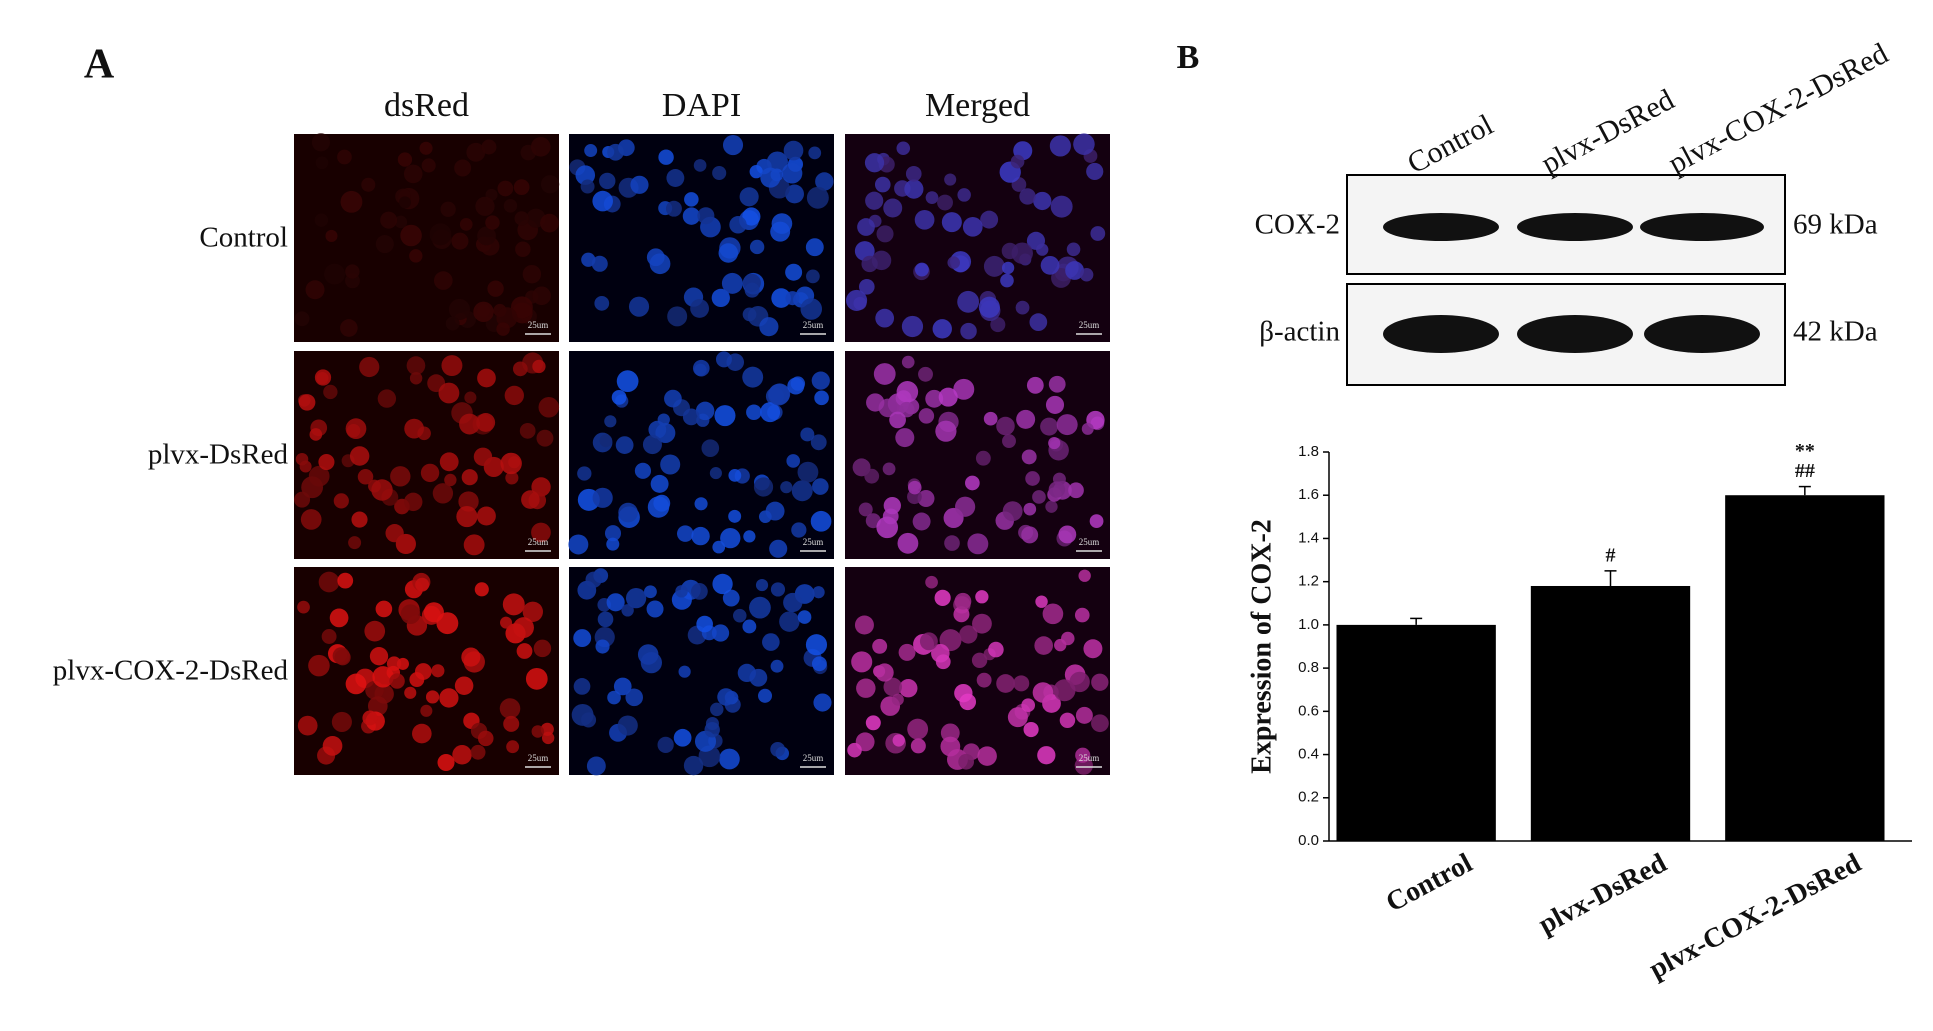 Image resolution: width=1933 pixels, height=1031 pixels. Describe the element at coordinates (1603, 893) in the screenshot. I see `x-tick-label: plvx-DsRed` at that location.